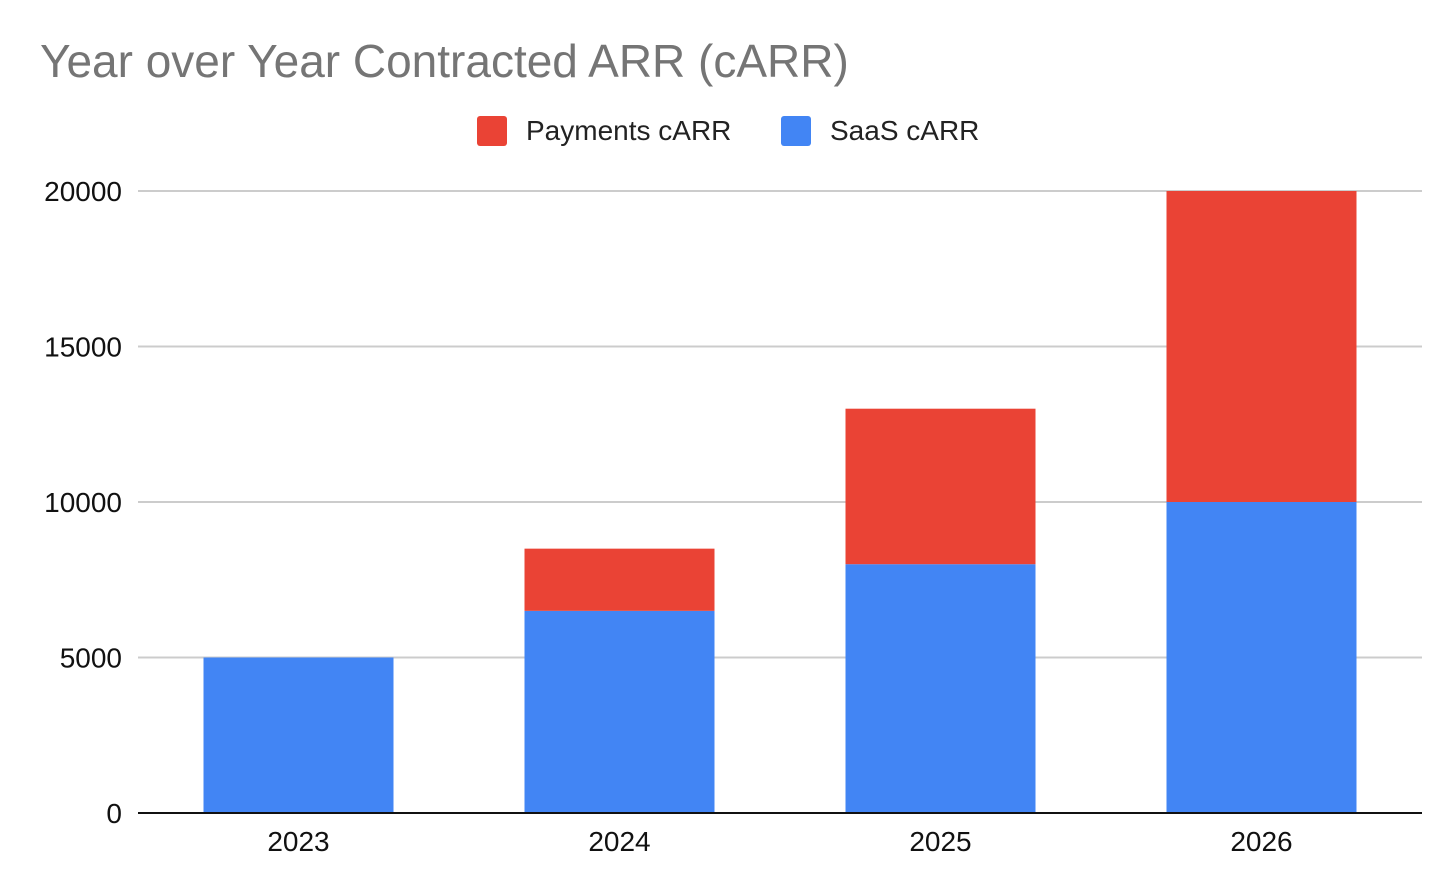  What do you see at coordinates (83, 347) in the screenshot?
I see `y-tick-label: 15000` at bounding box center [83, 347].